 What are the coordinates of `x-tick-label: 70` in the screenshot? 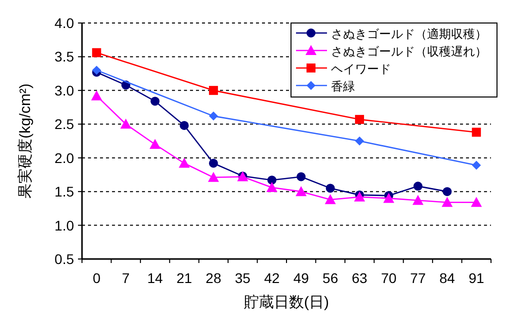 It's located at (388, 278).